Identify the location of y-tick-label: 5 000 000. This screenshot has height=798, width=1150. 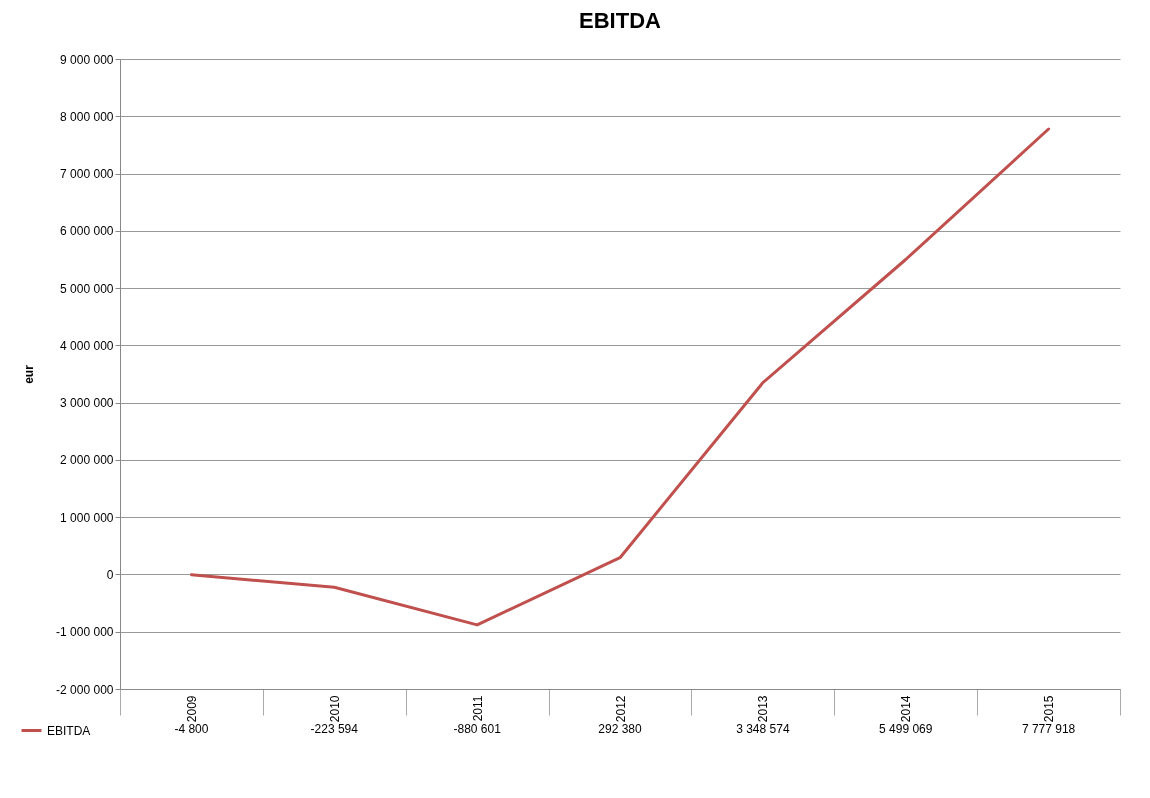
(87, 288).